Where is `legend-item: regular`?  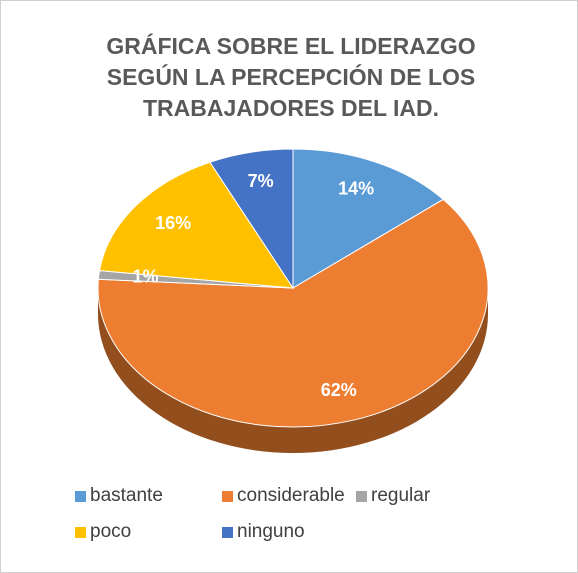
legend-item: regular is located at coordinates (408, 496).